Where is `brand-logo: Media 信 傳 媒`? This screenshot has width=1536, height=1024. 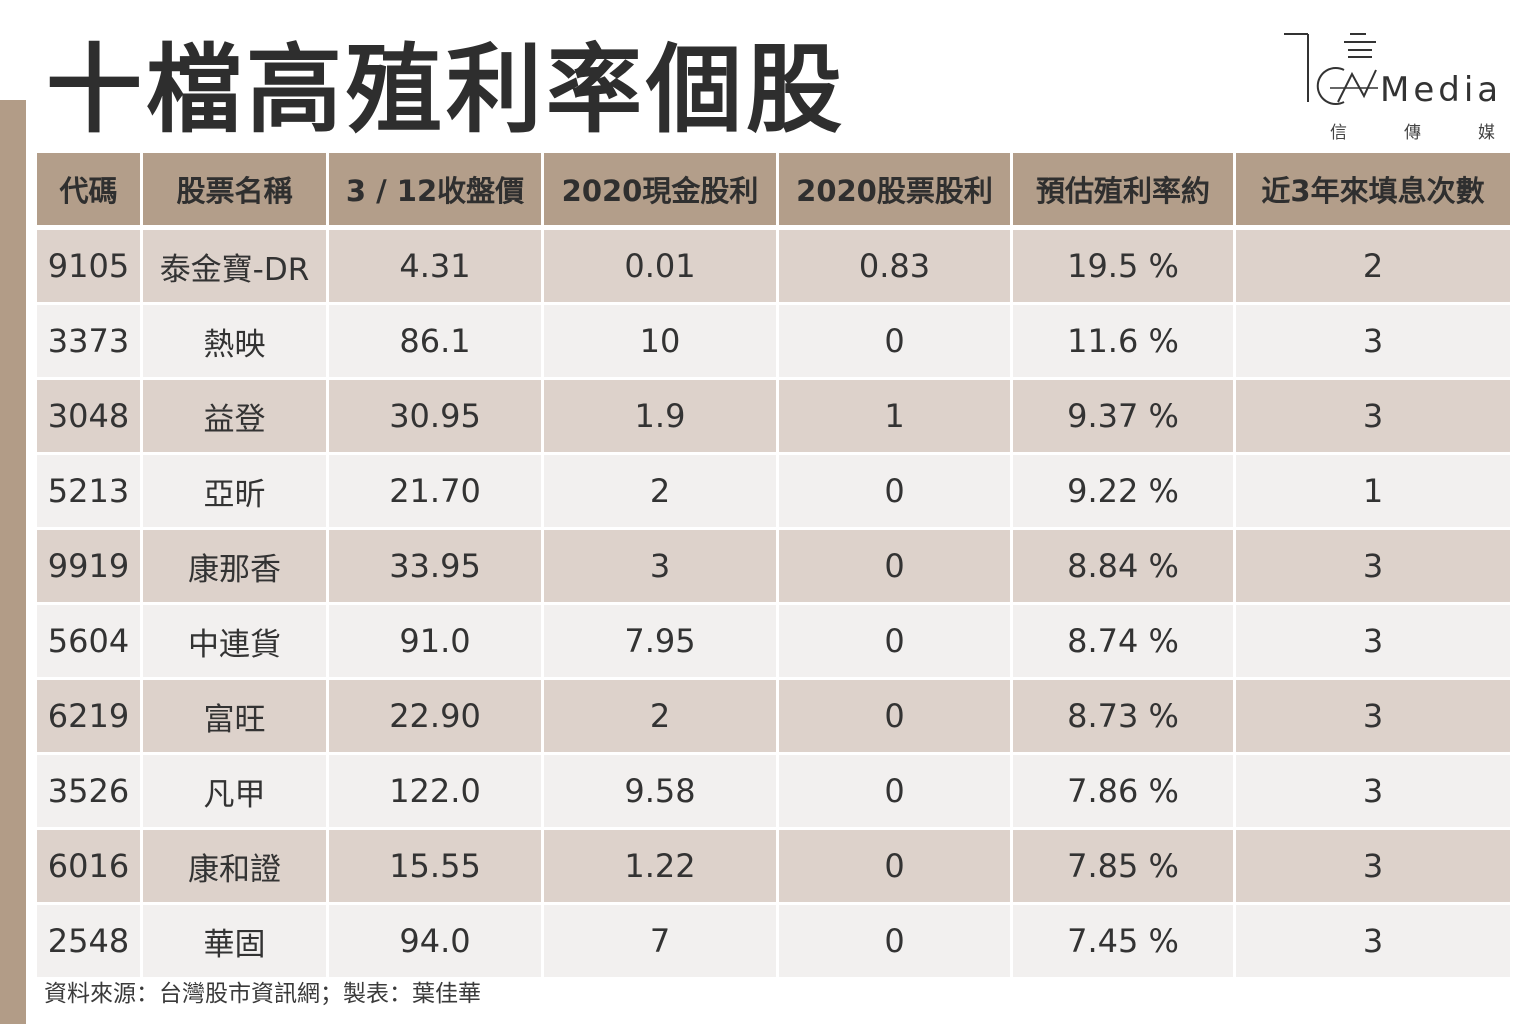 brand-logo: Media 信 傳 媒 is located at coordinates (1395, 87).